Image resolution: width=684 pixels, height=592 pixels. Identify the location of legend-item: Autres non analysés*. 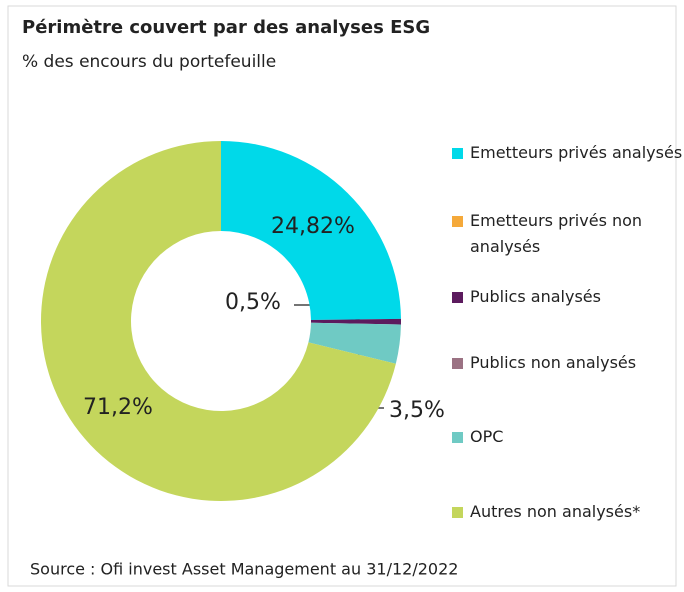
(568, 512).